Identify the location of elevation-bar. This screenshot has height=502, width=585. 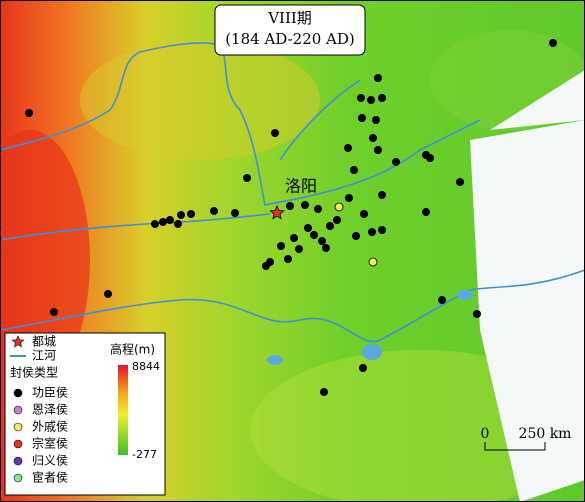
(123, 410).